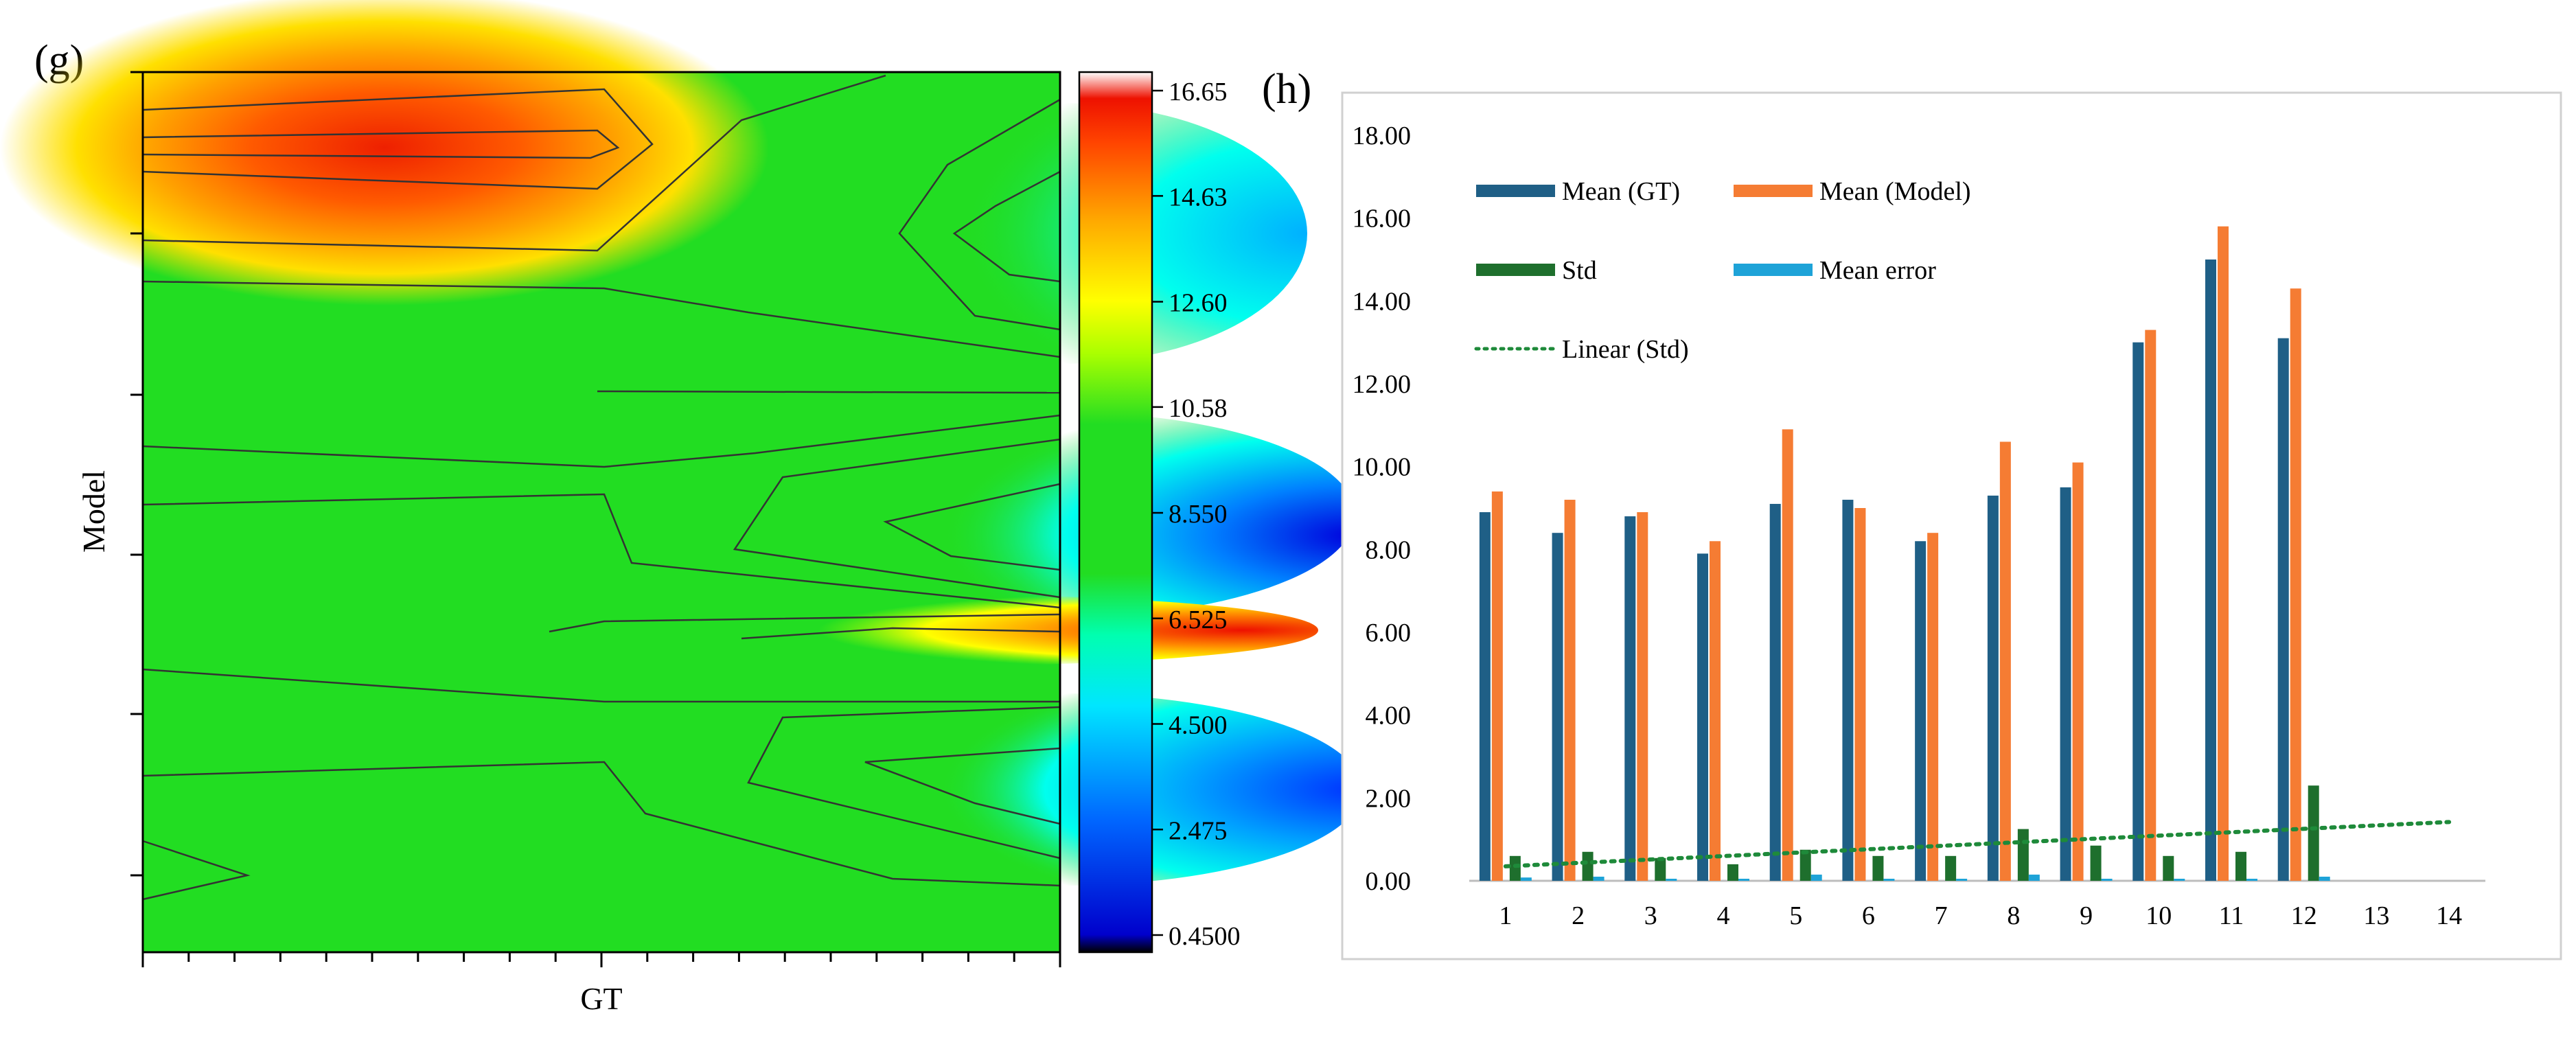 This screenshot has height=1060, width=2576. I want to click on bar-chart-y-tick-label: 10.00, so click(1382, 467).